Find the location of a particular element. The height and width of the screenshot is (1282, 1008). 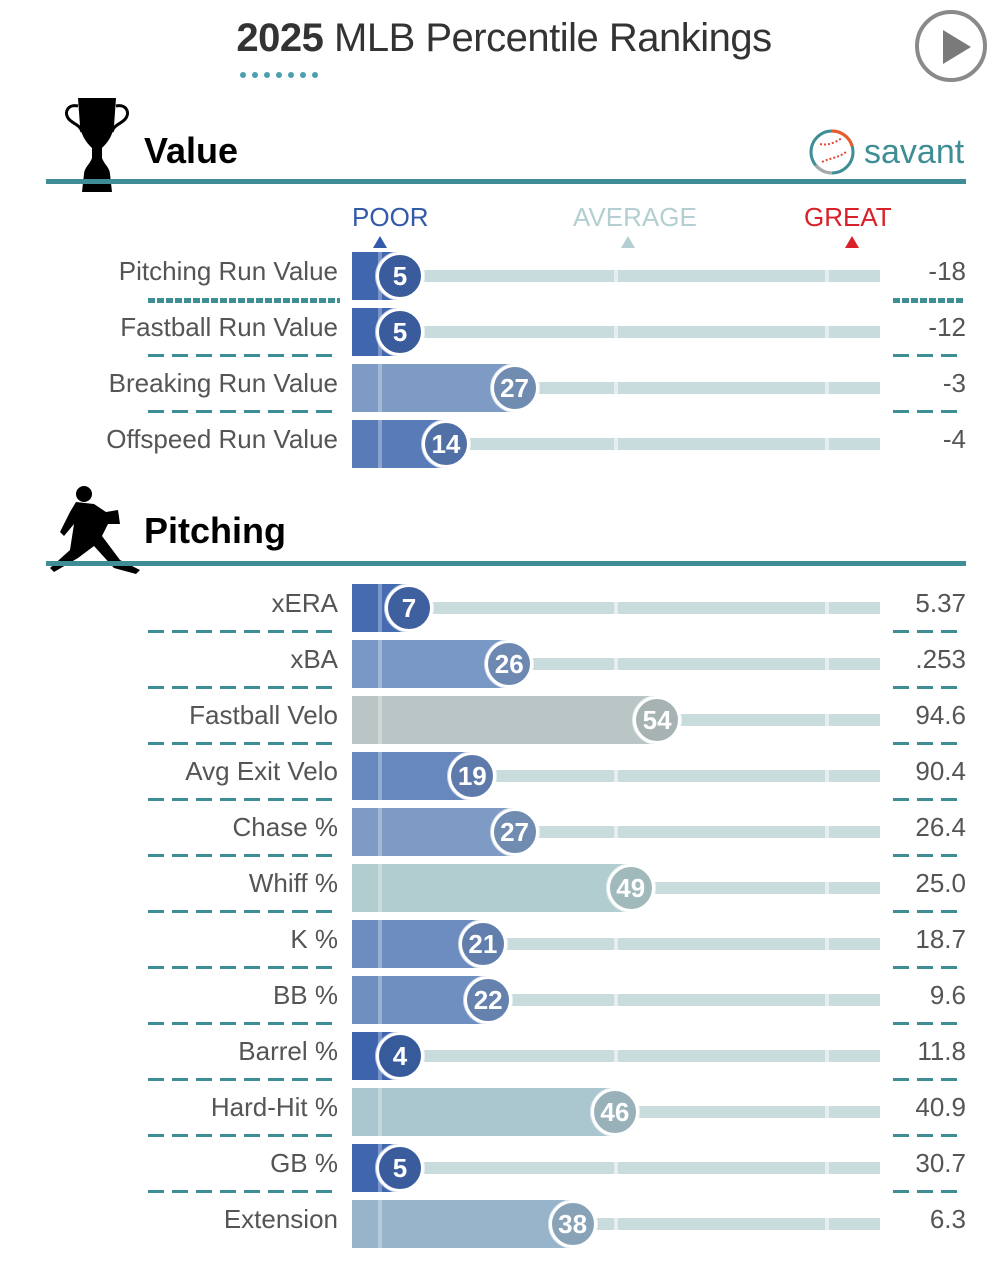

metric-row: Offspeed Run Value 14 -4 is located at coordinates (504, 444).